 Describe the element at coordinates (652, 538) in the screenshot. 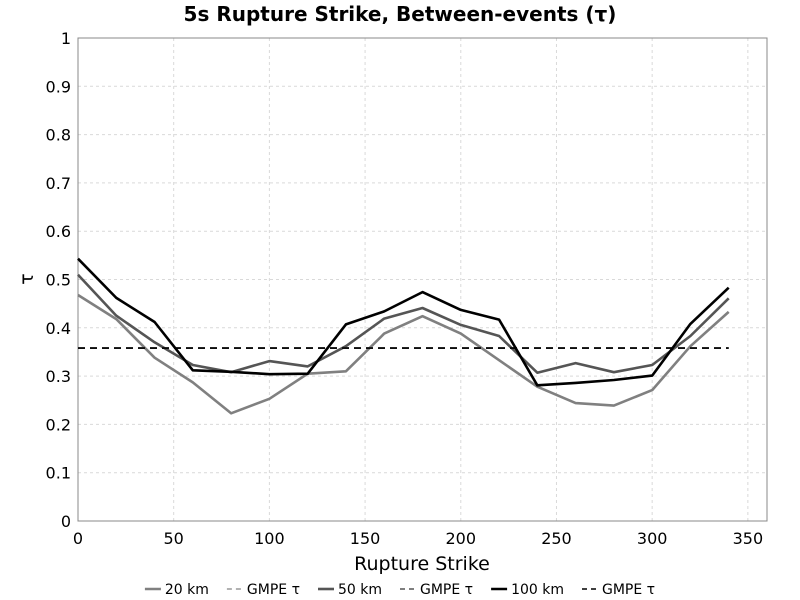

I see `x-tick-label: 300` at that location.